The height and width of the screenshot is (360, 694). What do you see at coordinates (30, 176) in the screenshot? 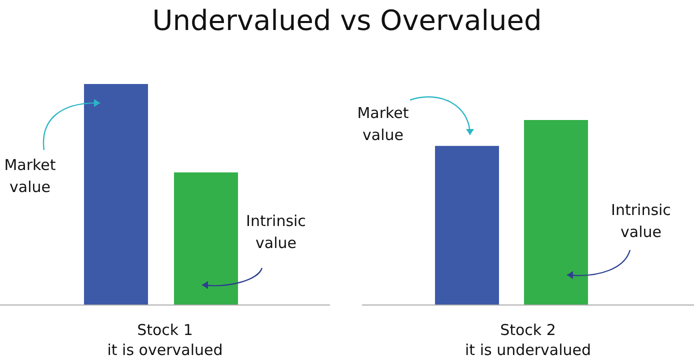
I see `annotation: Market value` at bounding box center [30, 176].